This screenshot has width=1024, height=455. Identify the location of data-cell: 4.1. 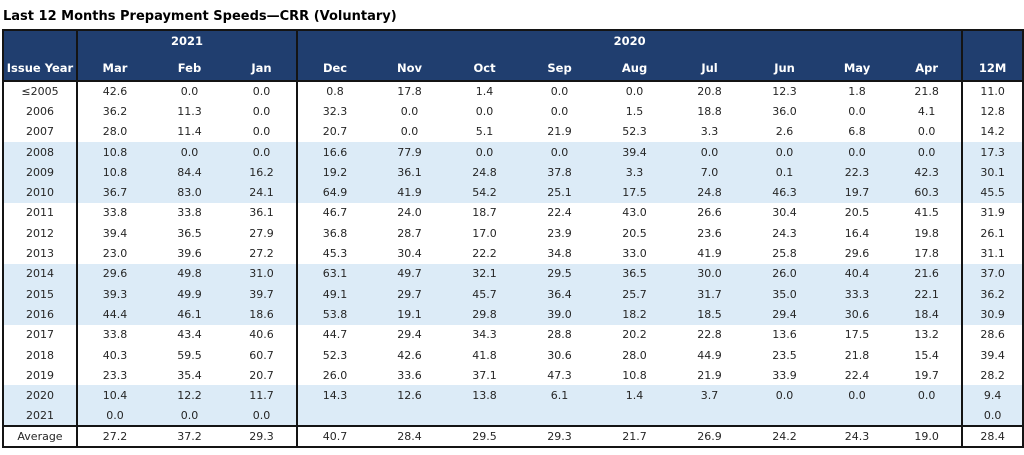
(927, 111).